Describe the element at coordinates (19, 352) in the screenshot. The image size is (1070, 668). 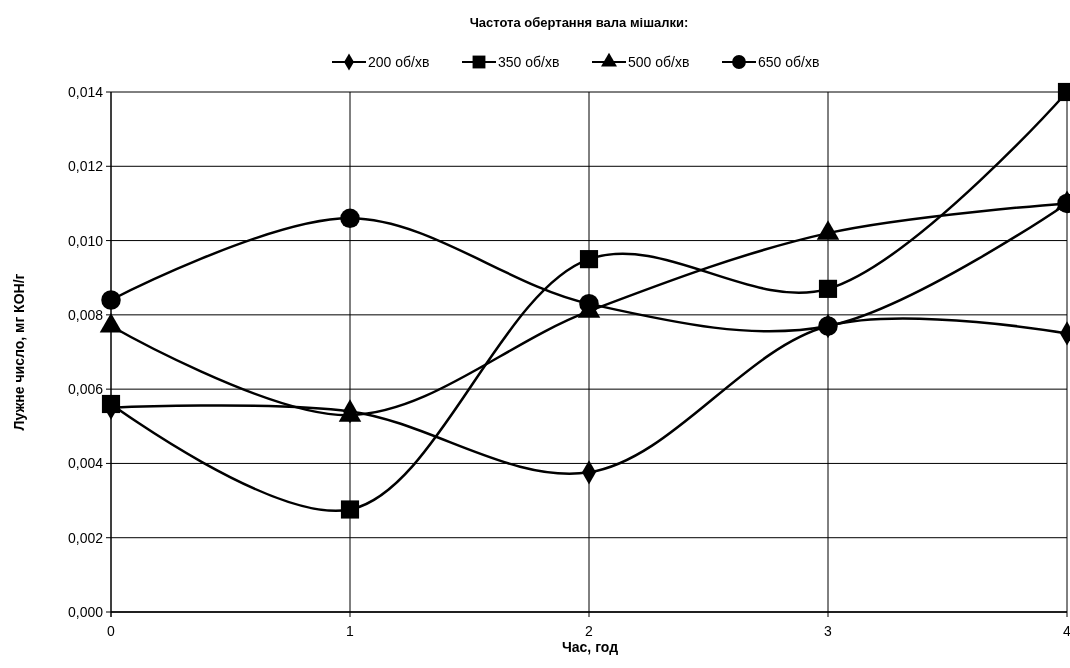
I see `y-axis-title: Лужне число, мг КОН/г` at that location.